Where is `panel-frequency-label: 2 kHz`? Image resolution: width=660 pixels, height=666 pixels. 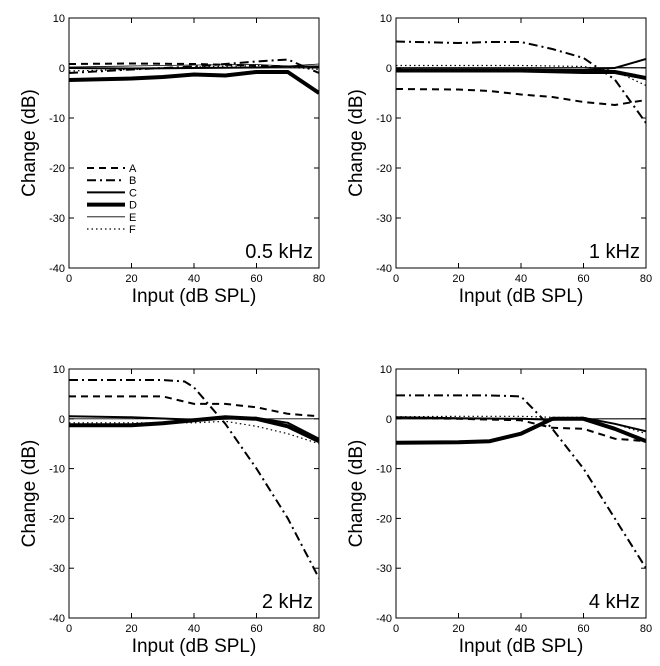 panel-frequency-label: 2 kHz is located at coordinates (287, 602).